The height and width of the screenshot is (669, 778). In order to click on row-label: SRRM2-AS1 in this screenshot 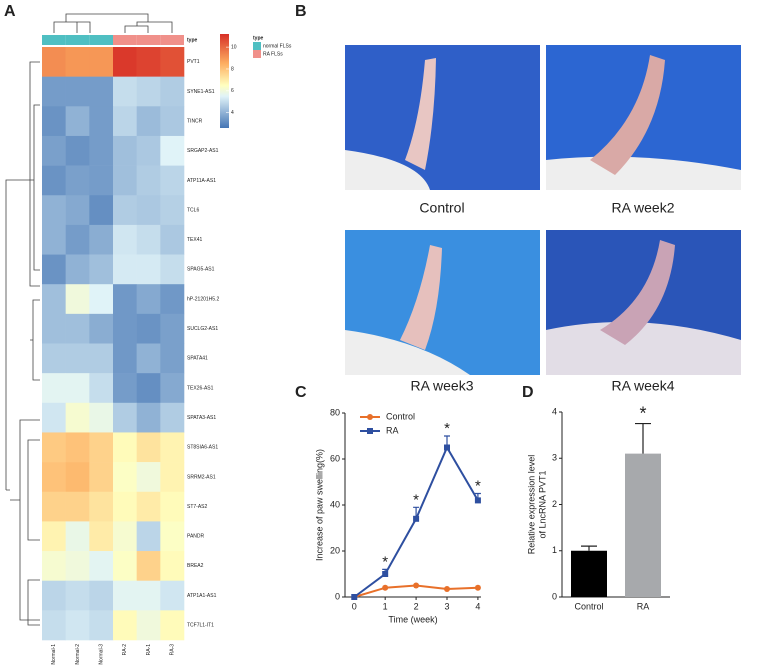, I will do `click(201, 477)`.